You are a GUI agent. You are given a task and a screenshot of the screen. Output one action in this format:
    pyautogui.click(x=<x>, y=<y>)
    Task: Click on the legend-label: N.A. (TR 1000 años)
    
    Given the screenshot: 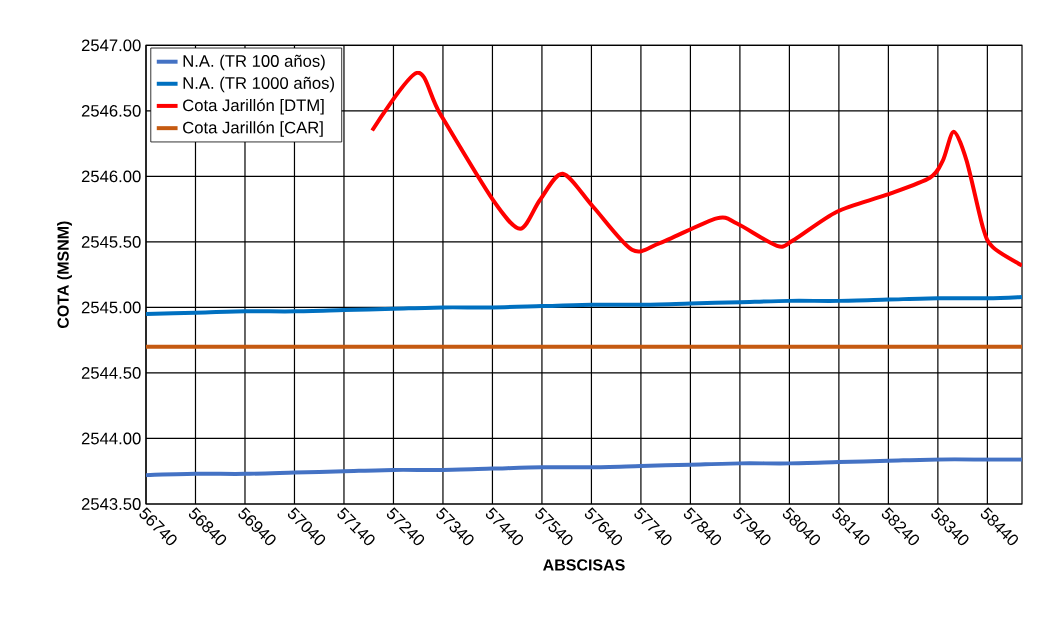 What is the action you would take?
    pyautogui.click(x=258, y=84)
    